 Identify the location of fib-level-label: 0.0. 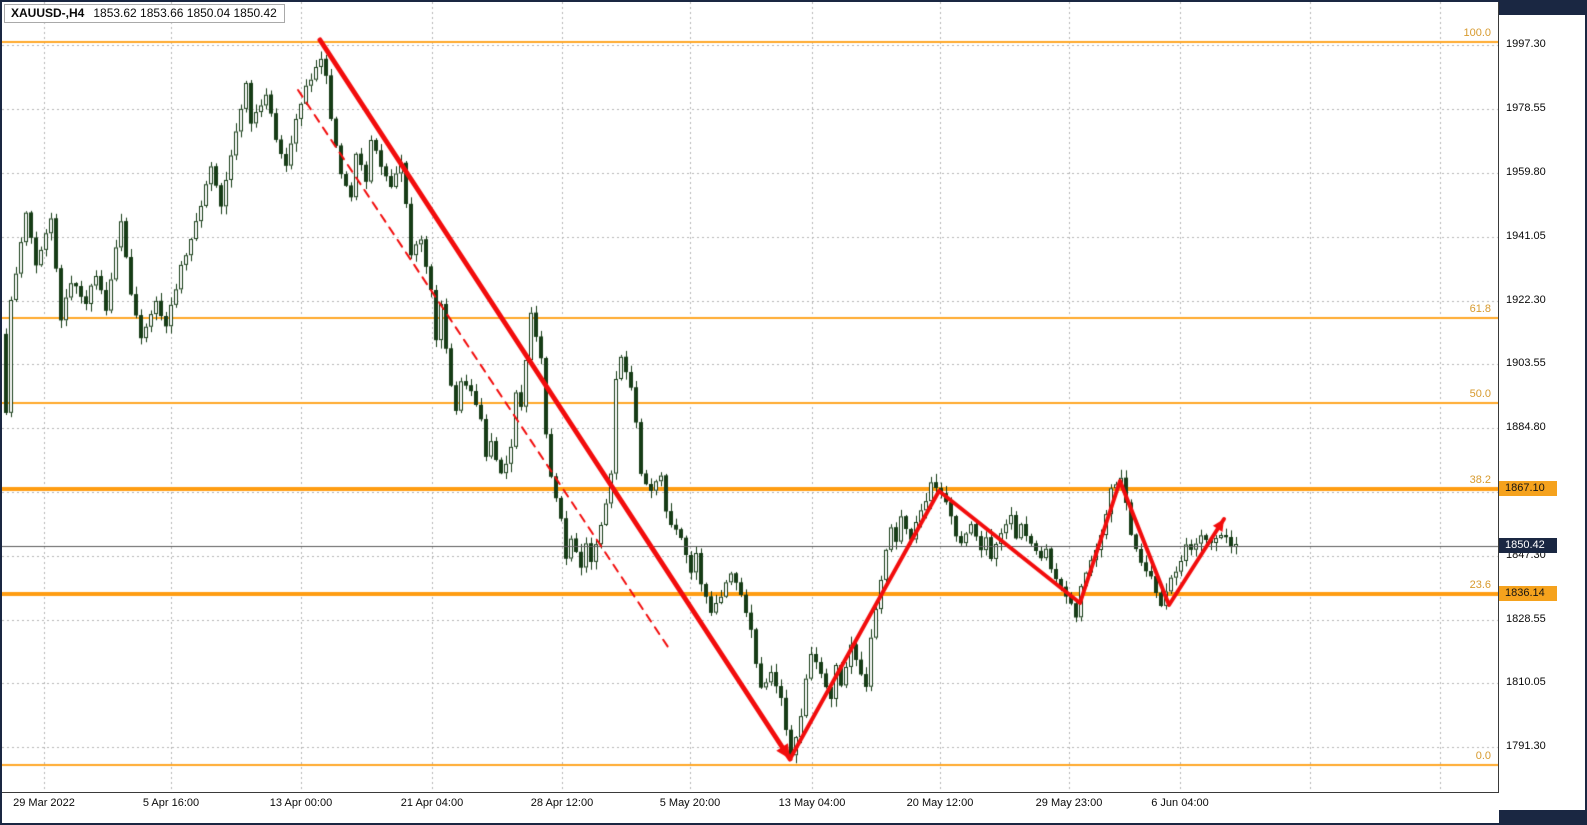
(1483, 755).